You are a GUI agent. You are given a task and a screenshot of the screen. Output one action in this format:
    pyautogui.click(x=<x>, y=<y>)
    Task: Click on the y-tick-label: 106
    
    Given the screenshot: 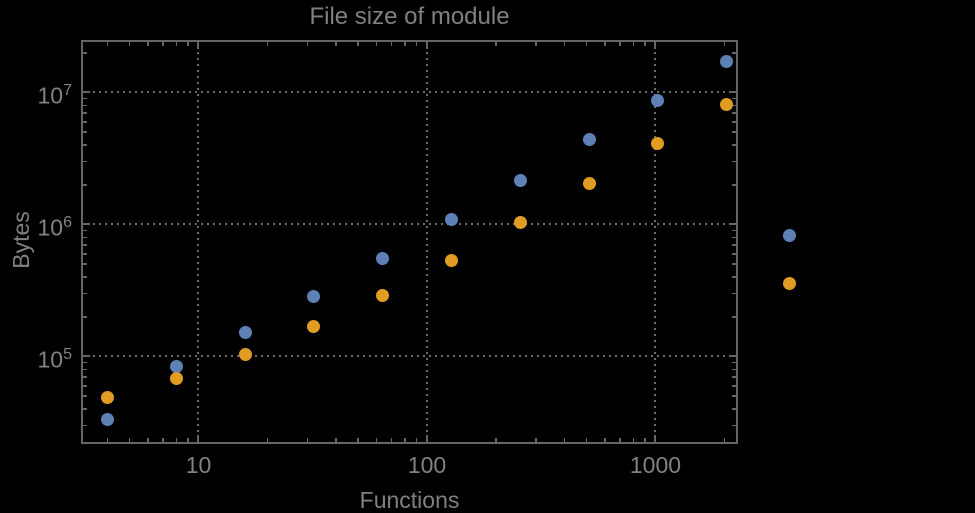 What is the action you would take?
    pyautogui.click(x=55, y=228)
    